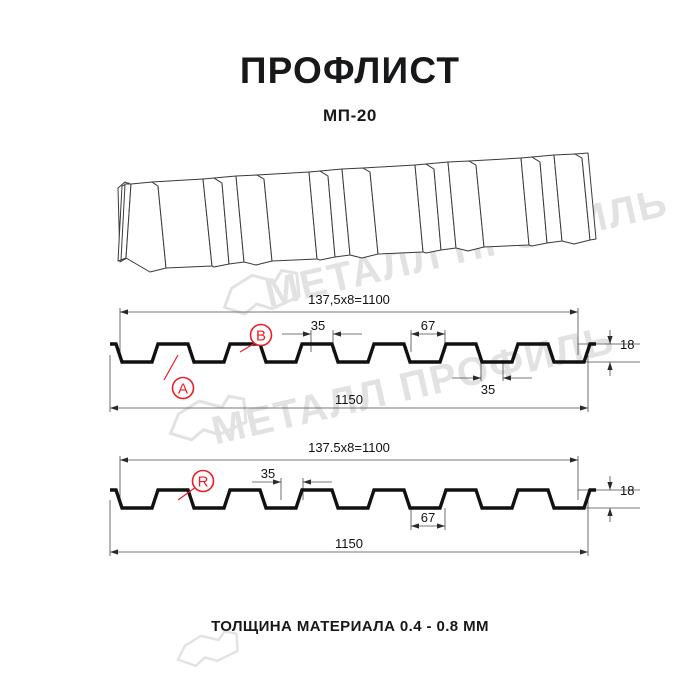 Image resolution: width=700 pixels, height=700 pixels. What do you see at coordinates (350, 115) in the screenshot?
I see `page-subtitle: МП-20` at bounding box center [350, 115].